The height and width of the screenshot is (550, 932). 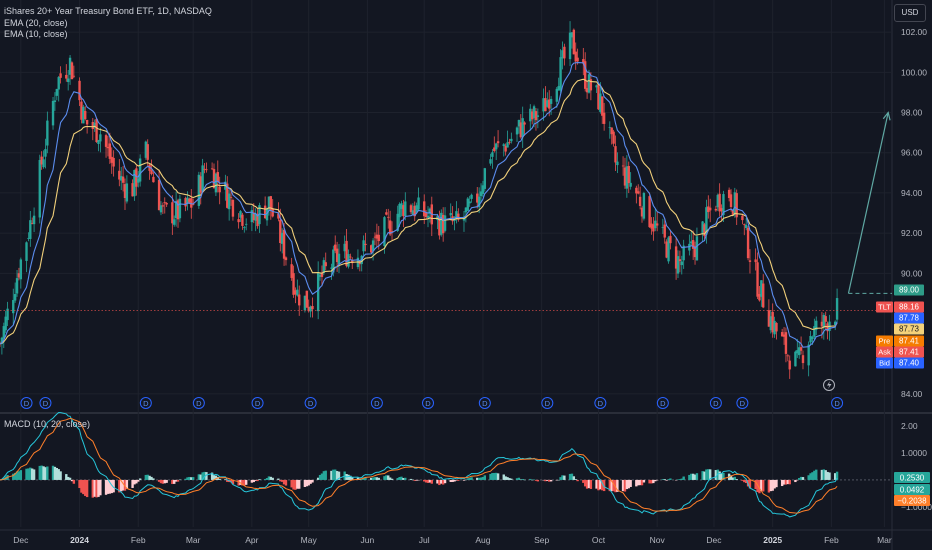 I want to click on ema20-legend: EMA (20, close), so click(x=36, y=23).